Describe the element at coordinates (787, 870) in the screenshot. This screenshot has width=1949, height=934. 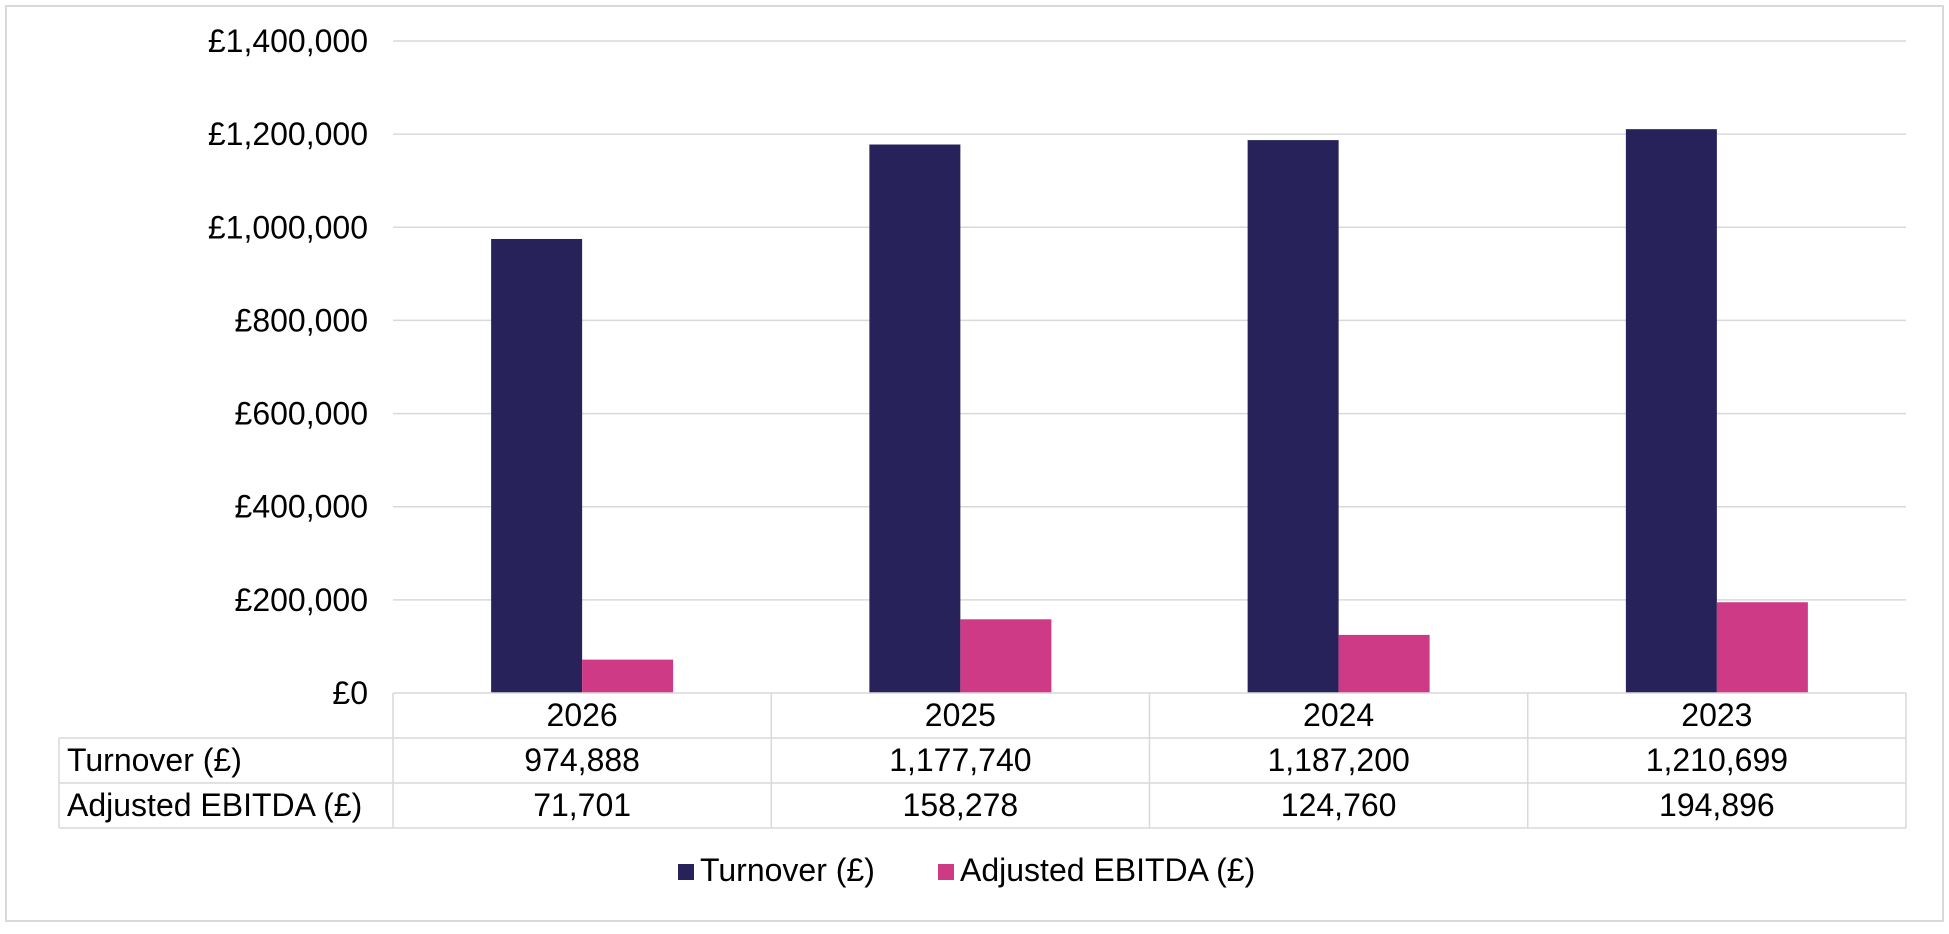
I see `legend-label: Turnover (£)` at that location.